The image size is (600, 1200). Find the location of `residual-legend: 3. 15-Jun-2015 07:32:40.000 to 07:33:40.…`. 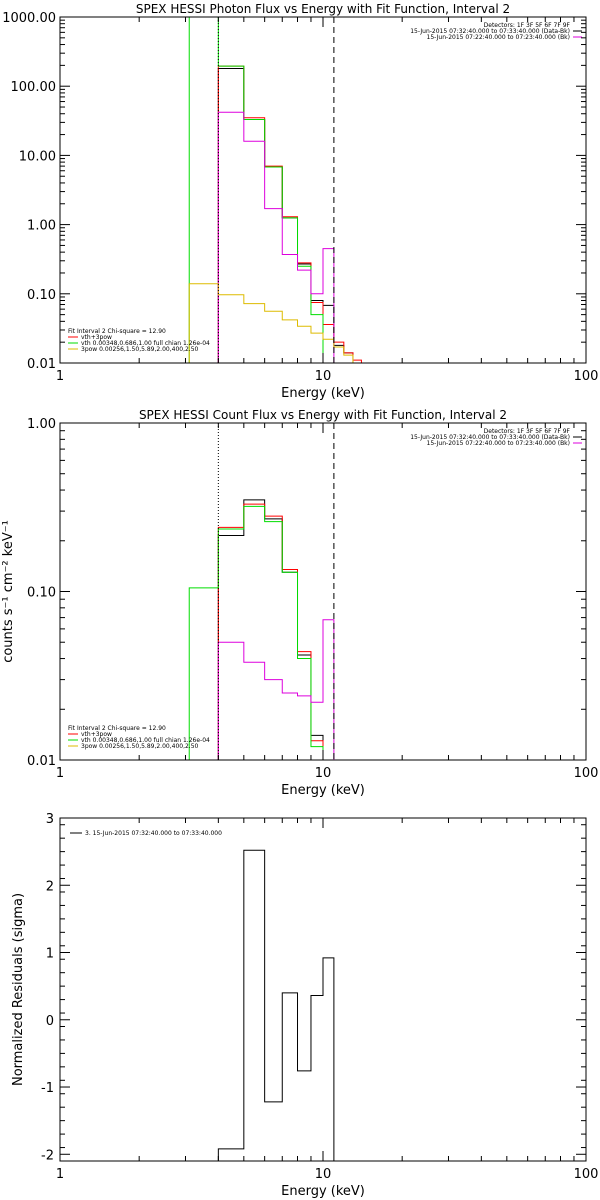

residual-legend: 3. 15-Jun-2015 07:32:40.000 to 07:33:40.… is located at coordinates (146, 833).